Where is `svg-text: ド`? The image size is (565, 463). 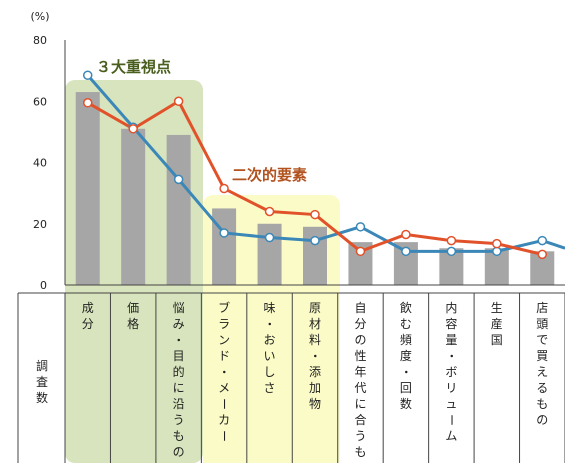 svg-text: ド is located at coordinates (224, 356).